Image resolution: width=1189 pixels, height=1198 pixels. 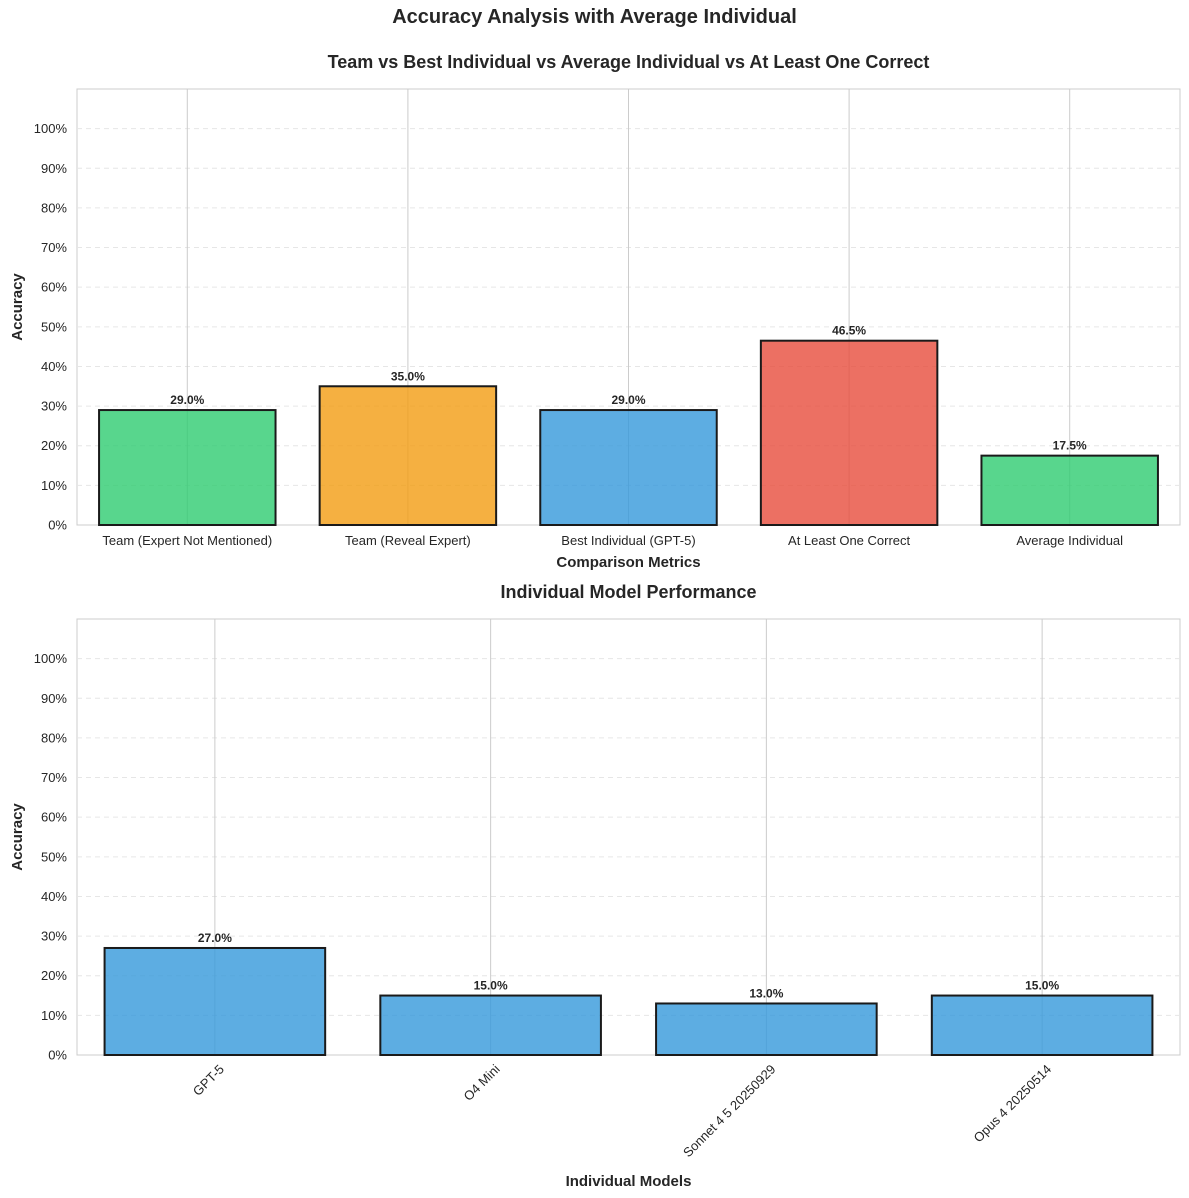 What do you see at coordinates (54, 485) in the screenshot?
I see `chart1-y-tick-label: 10%` at bounding box center [54, 485].